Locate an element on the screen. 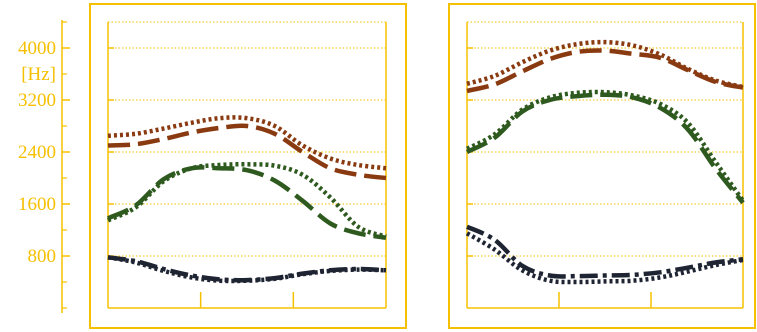 Image resolution: width=757 pixels, height=332 pixels. y-tick-label: 2400 is located at coordinates (37, 152).